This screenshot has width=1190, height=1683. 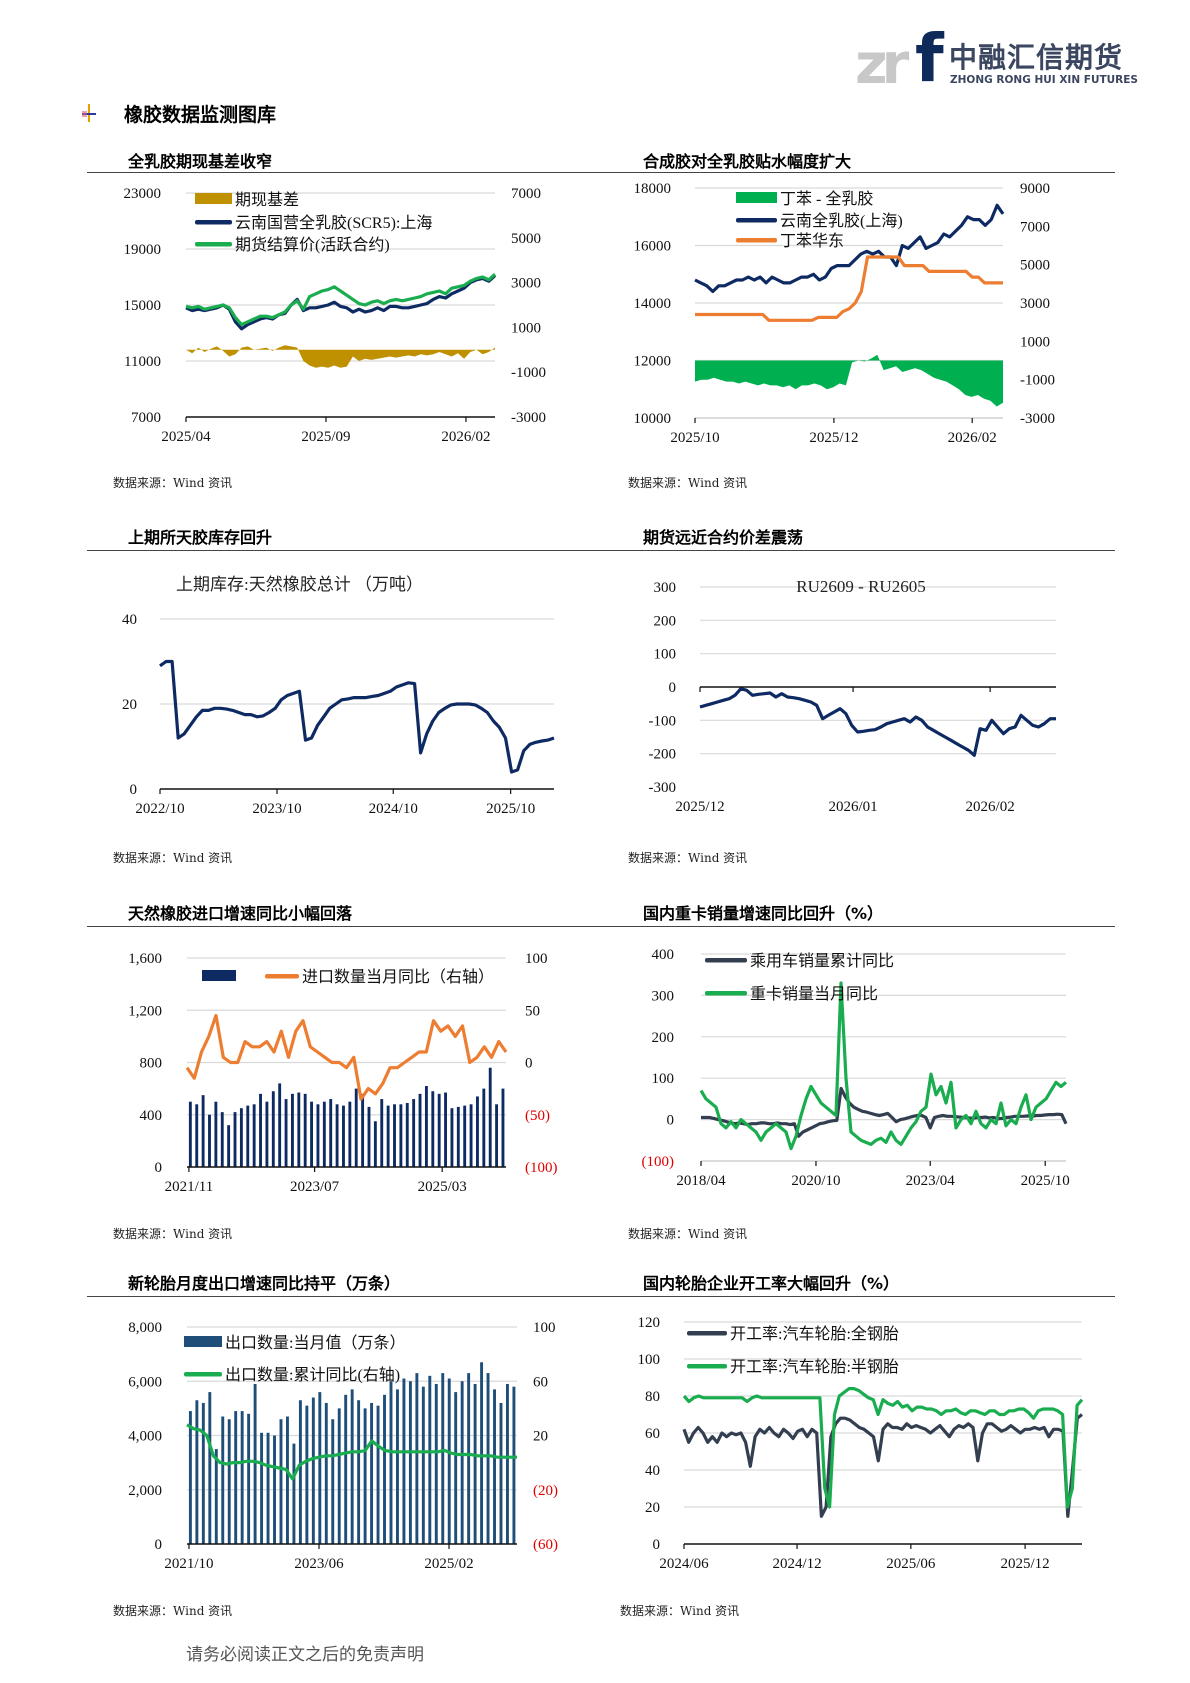 I want to click on y-tick-label-right: (100), so click(x=541, y=1168).